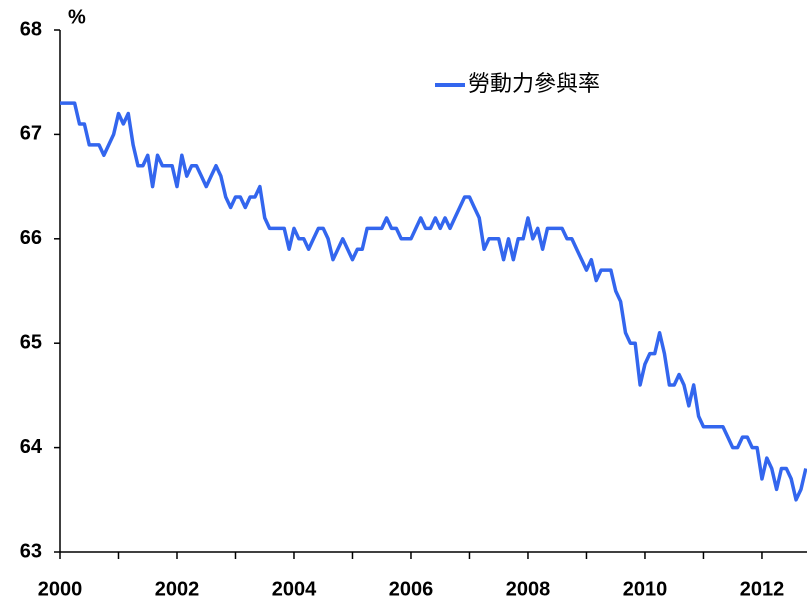  What do you see at coordinates (31, 29) in the screenshot?
I see `y-tick-label: 68` at bounding box center [31, 29].